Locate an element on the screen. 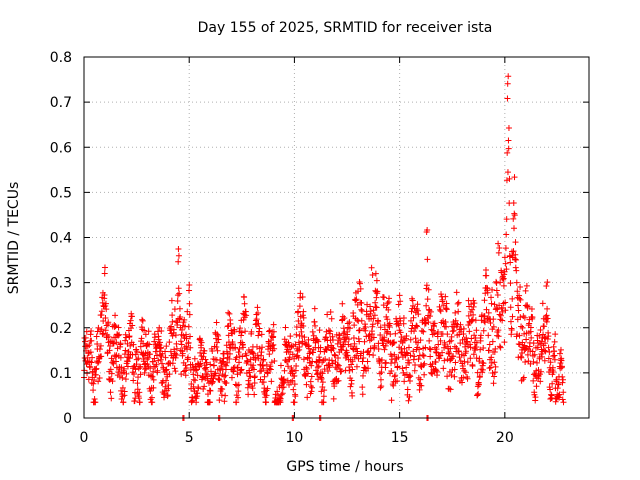 The image size is (640, 480). y-tick-label: 0.1 is located at coordinates (61, 374).